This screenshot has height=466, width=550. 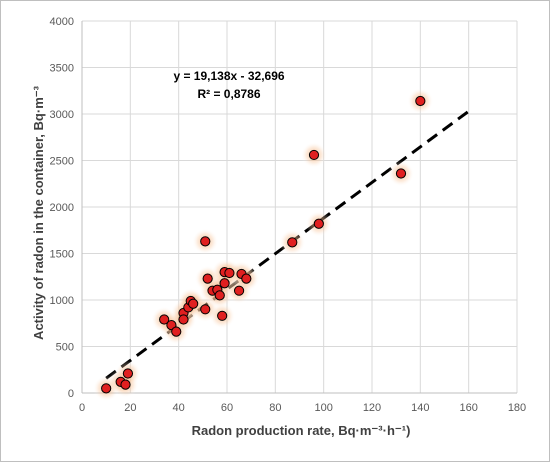 I want to click on x-tick-label: 140, so click(x=420, y=408).